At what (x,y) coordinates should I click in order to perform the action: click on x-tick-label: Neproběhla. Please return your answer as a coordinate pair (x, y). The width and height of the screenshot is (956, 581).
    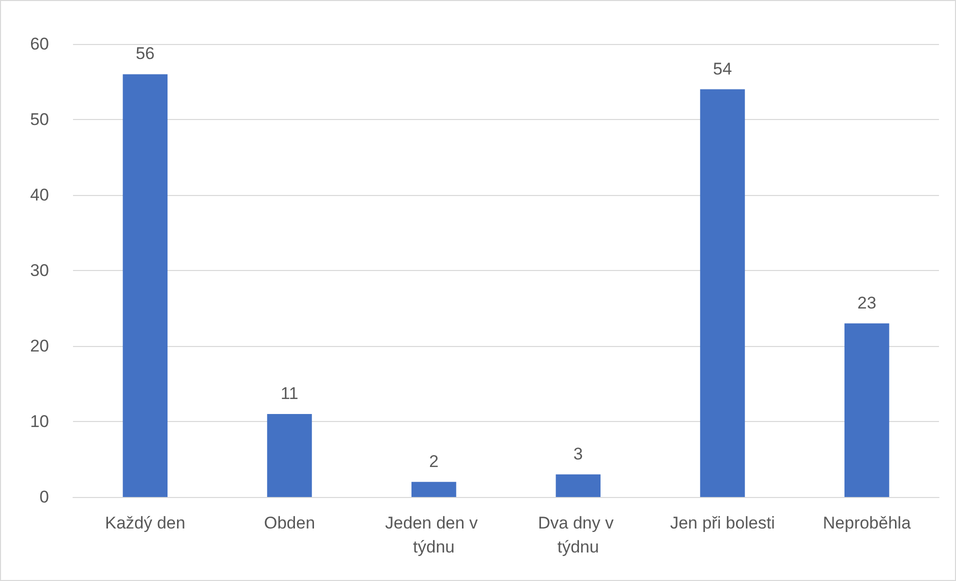
    Looking at the image, I should click on (867, 523).